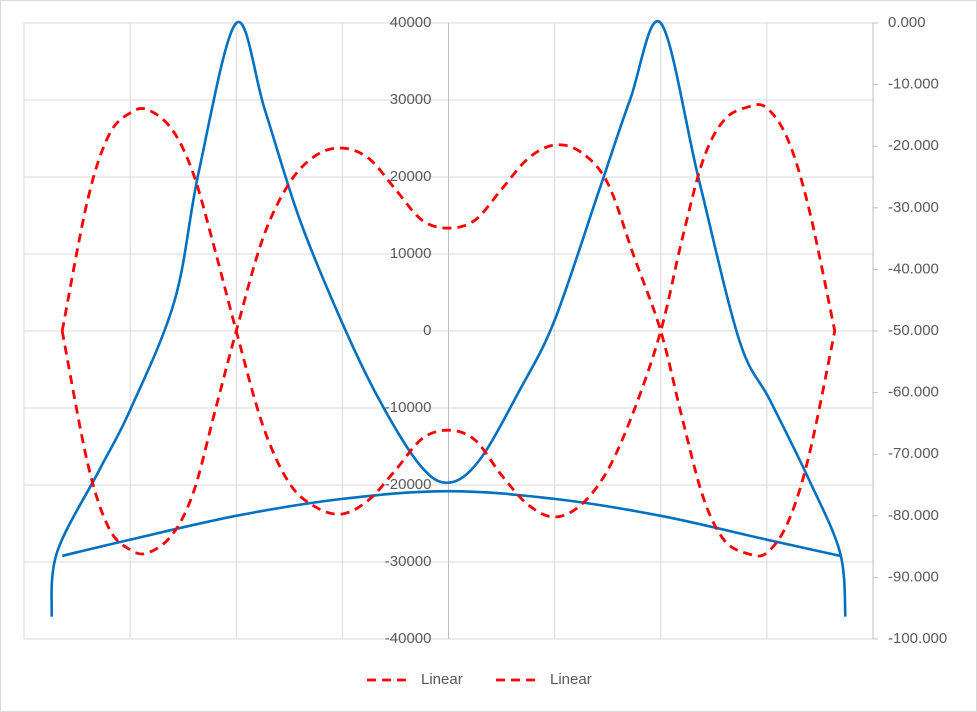  I want to click on y2-tick-label: -80.000, so click(913, 515).